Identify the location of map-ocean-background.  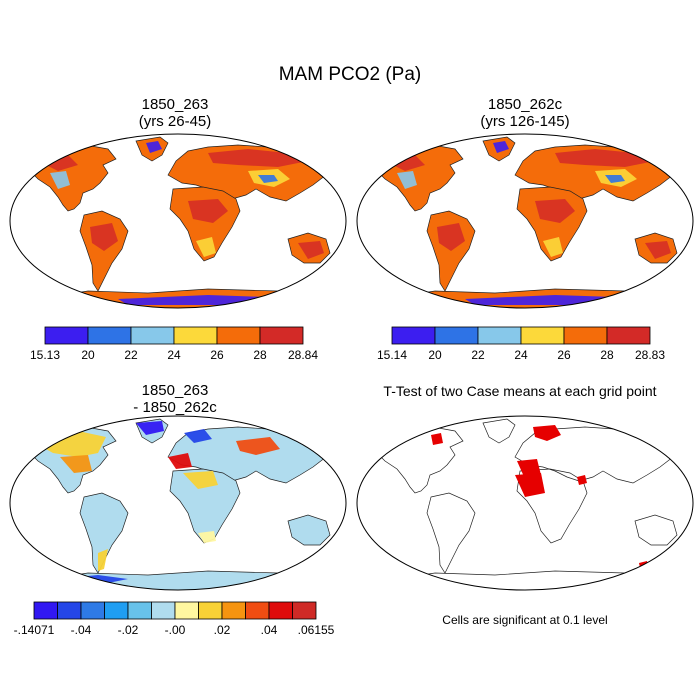
(525, 503).